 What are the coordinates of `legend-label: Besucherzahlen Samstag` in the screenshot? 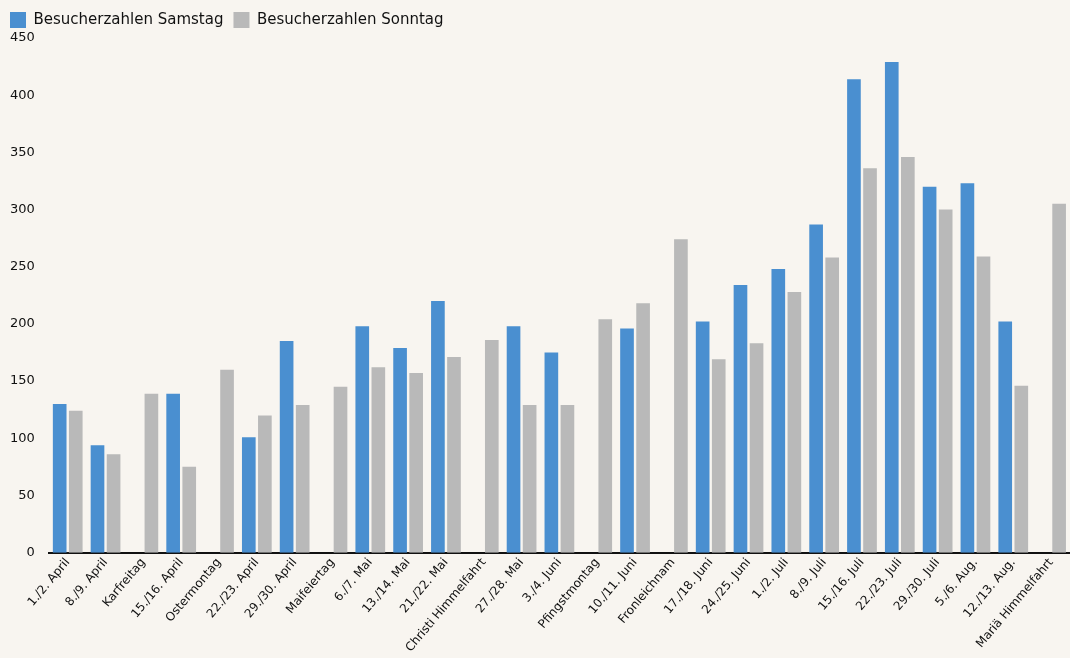 It's located at (128, 18).